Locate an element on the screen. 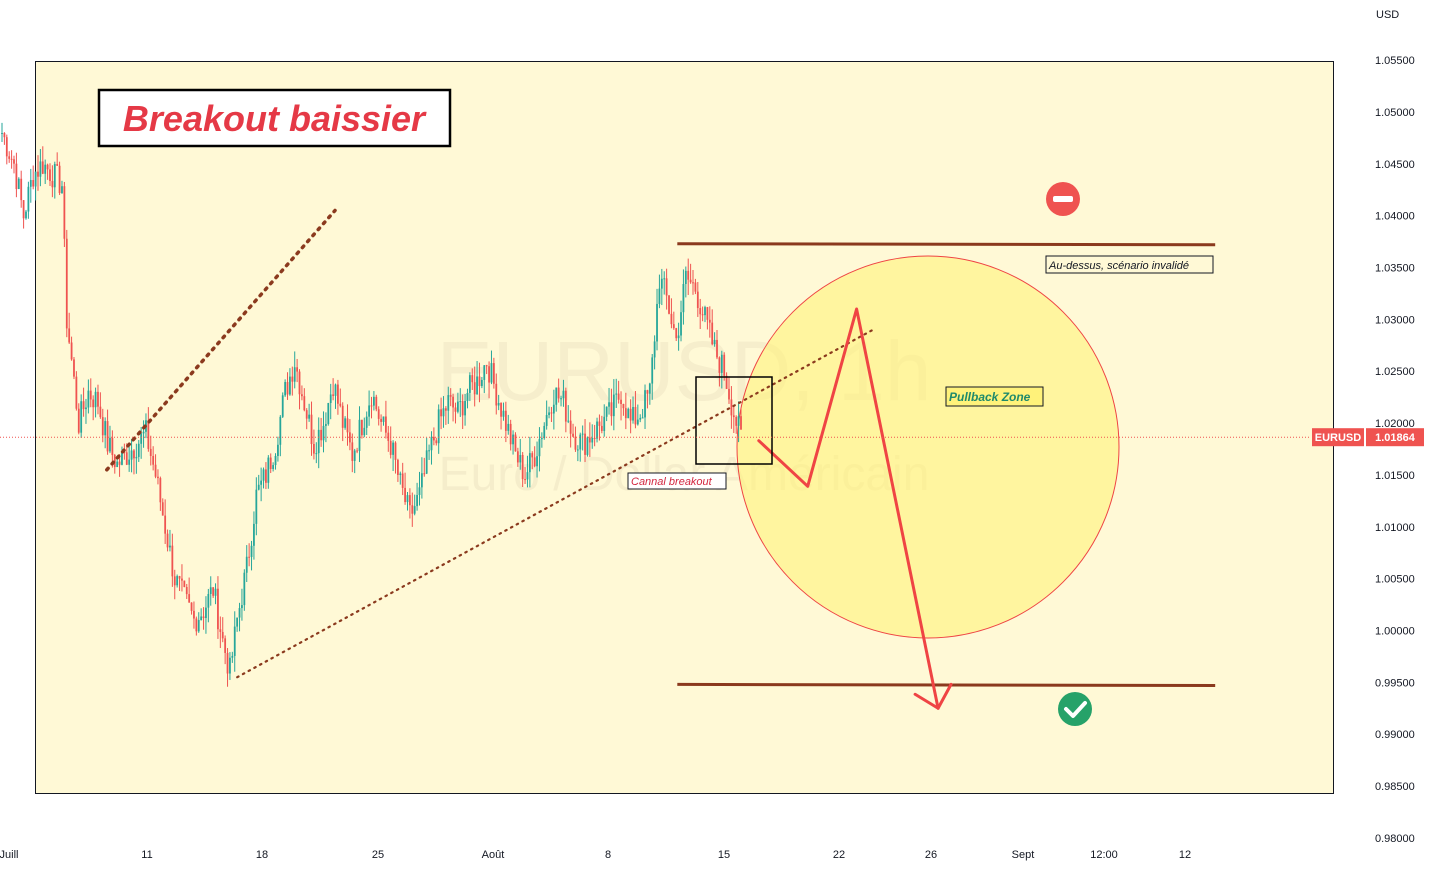  y-tick-label: 1.03000 is located at coordinates (1395, 320).